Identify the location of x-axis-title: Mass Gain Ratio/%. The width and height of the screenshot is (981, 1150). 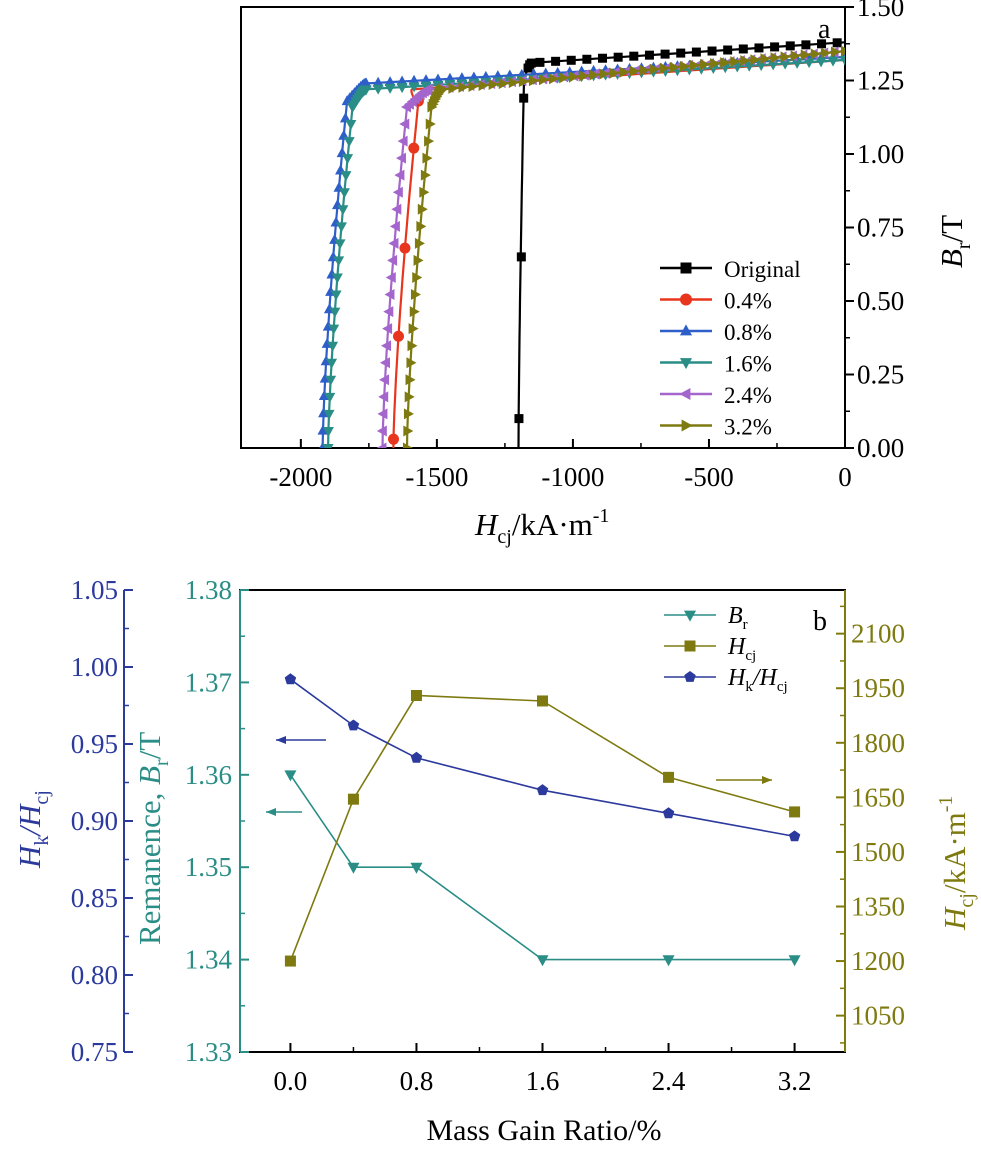
(544, 1130).